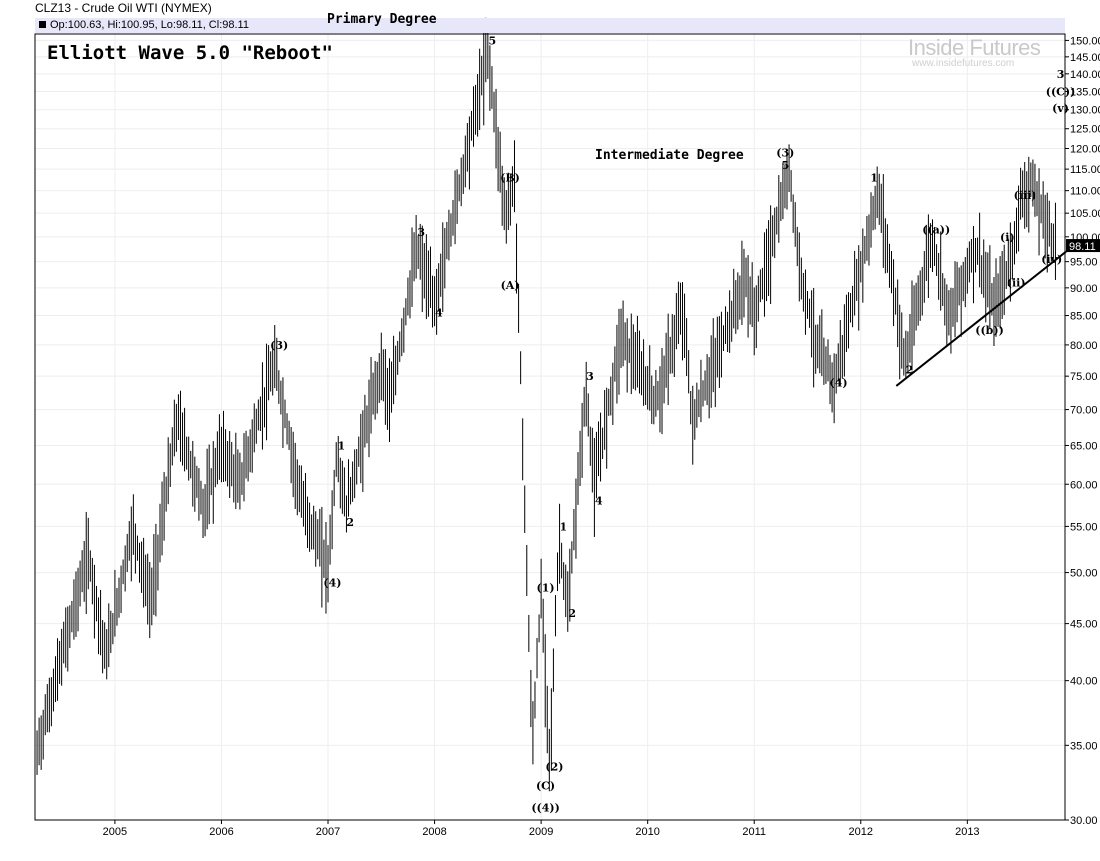 This screenshot has height=861, width=1100. Describe the element at coordinates (42, 24) in the screenshot. I see `series-marker` at that location.